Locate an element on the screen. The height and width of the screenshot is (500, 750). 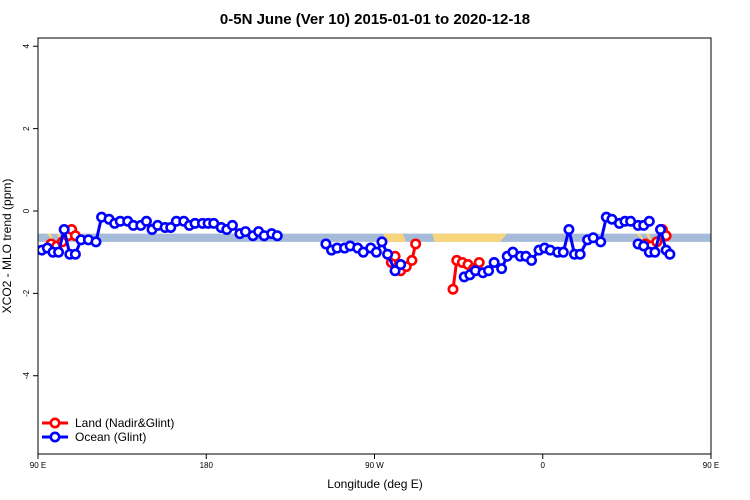
y-axis: 4 2 0 -2 -4 is located at coordinates (30, 211).